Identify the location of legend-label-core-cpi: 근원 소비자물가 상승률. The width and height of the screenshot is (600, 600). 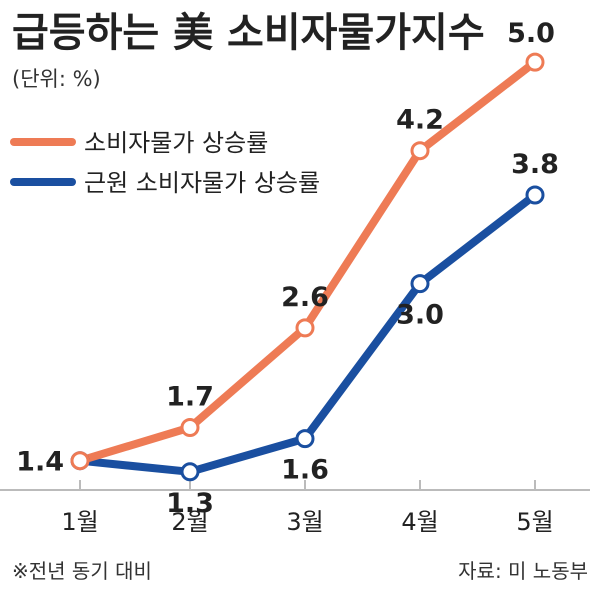
(202, 183).